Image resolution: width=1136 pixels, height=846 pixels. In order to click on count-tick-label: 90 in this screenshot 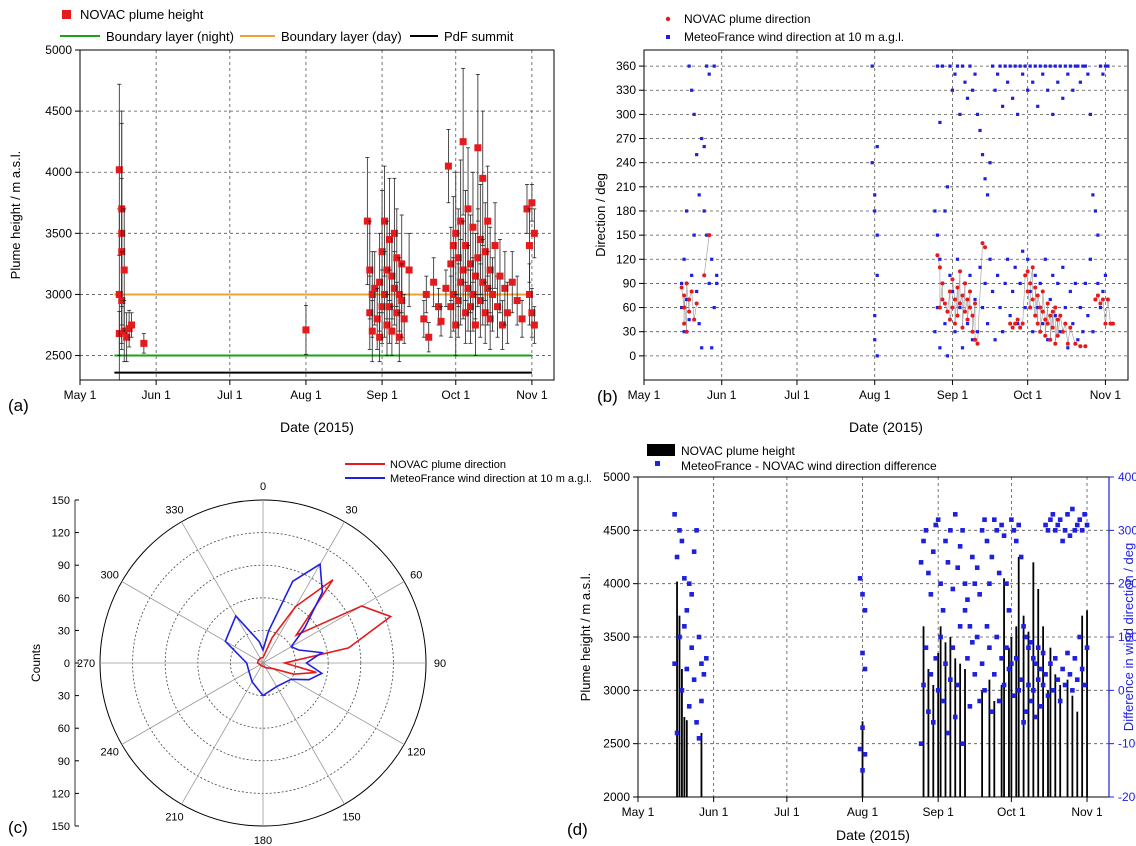, I will do `click(64, 566)`.